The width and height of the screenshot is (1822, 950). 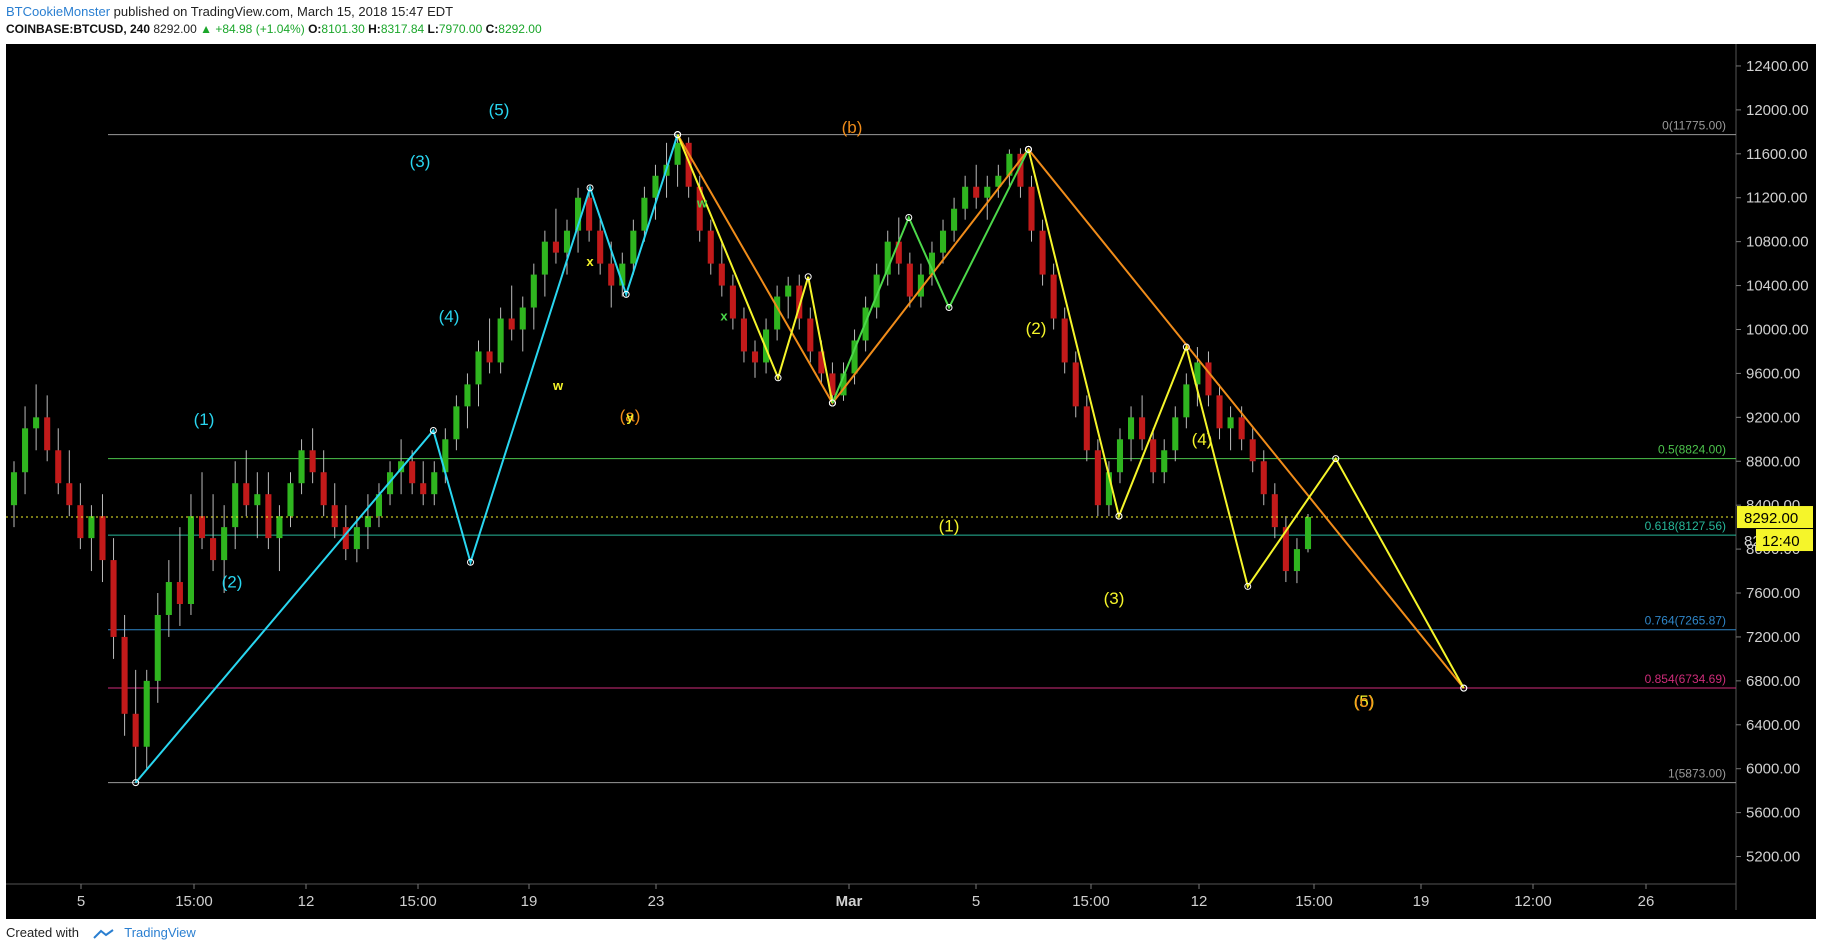 What do you see at coordinates (1777, 66) in the screenshot?
I see `y-tick-label: 12400.00` at bounding box center [1777, 66].